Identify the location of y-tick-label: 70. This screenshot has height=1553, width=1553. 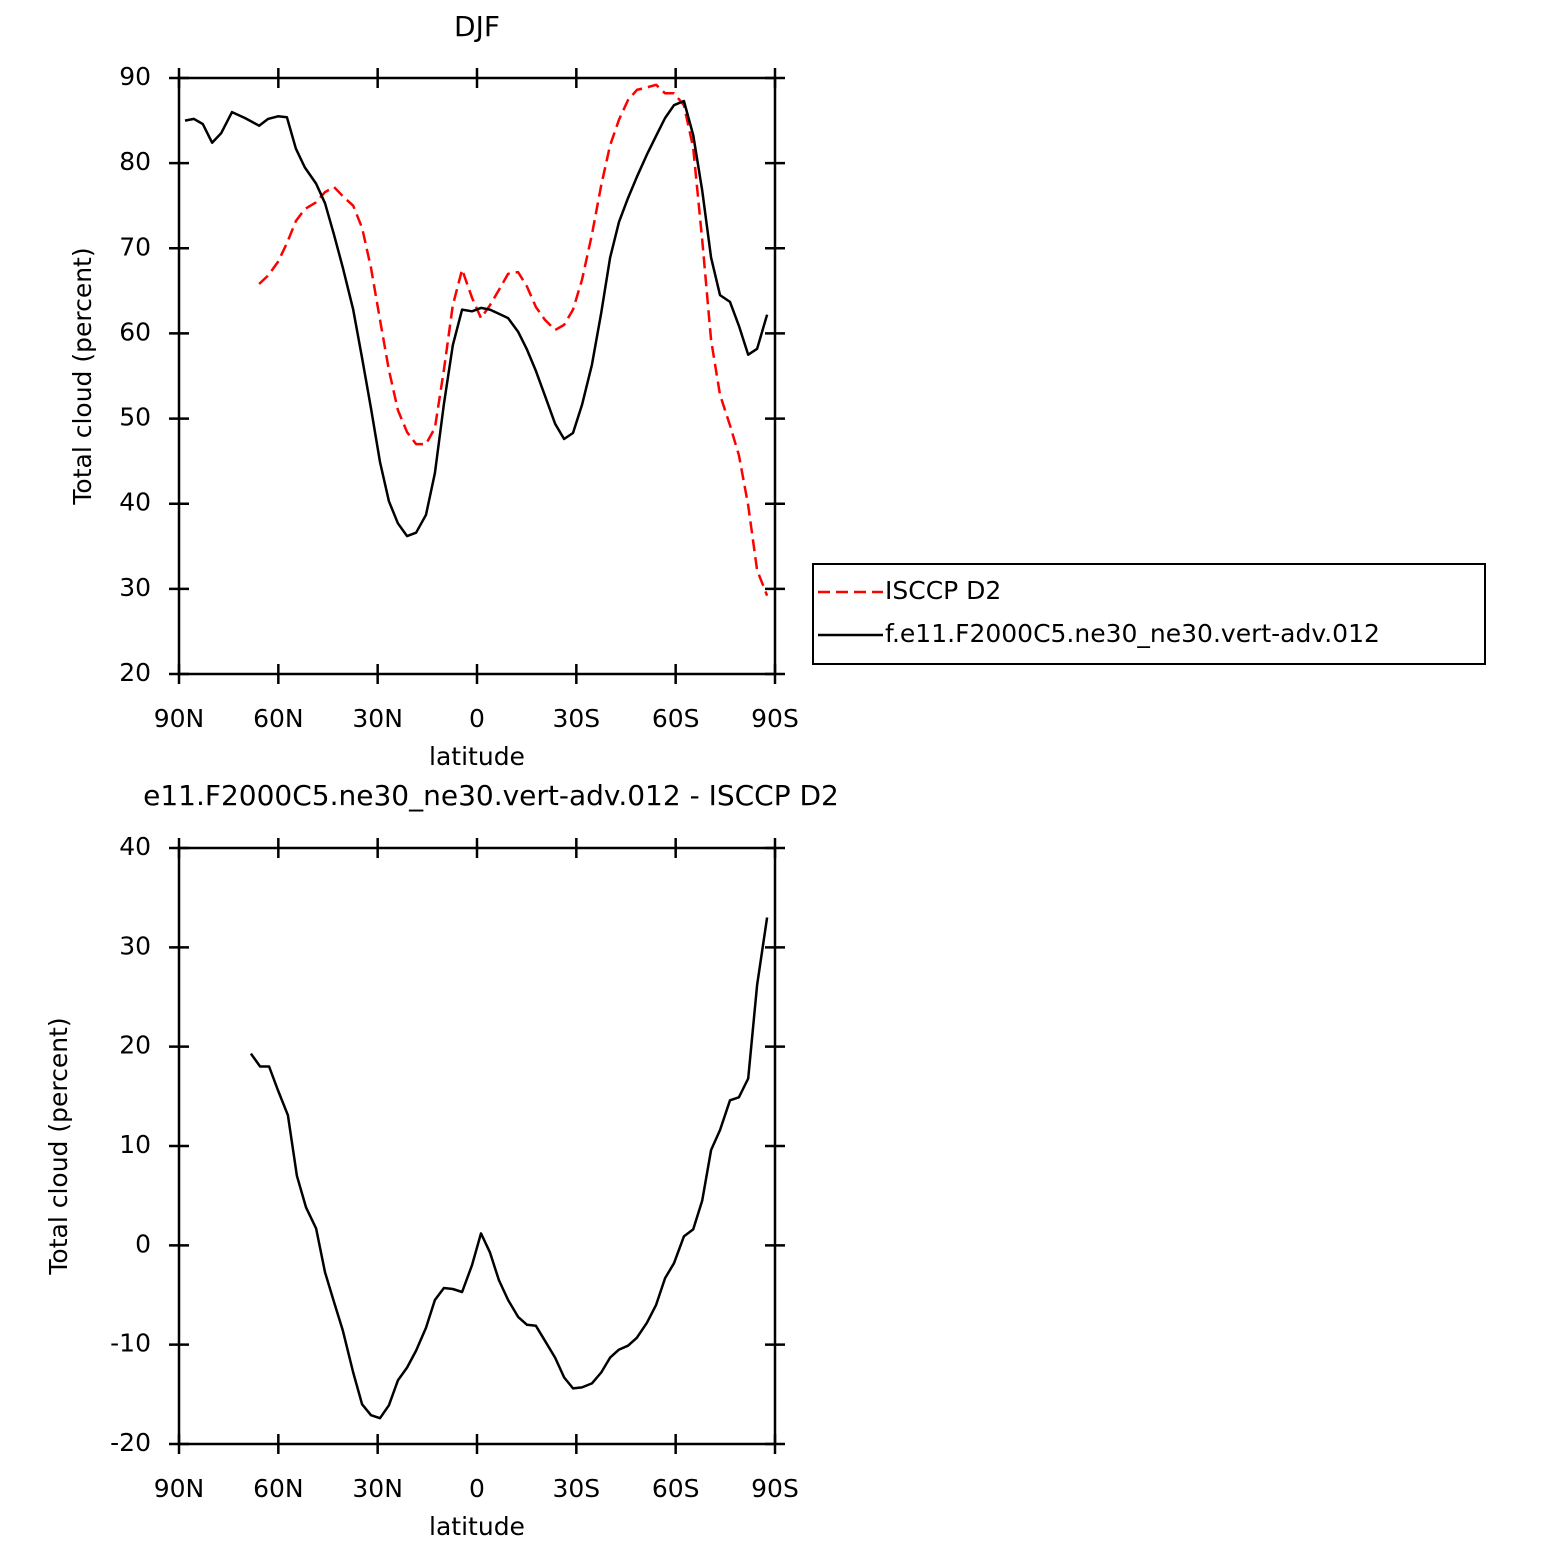
(135, 246).